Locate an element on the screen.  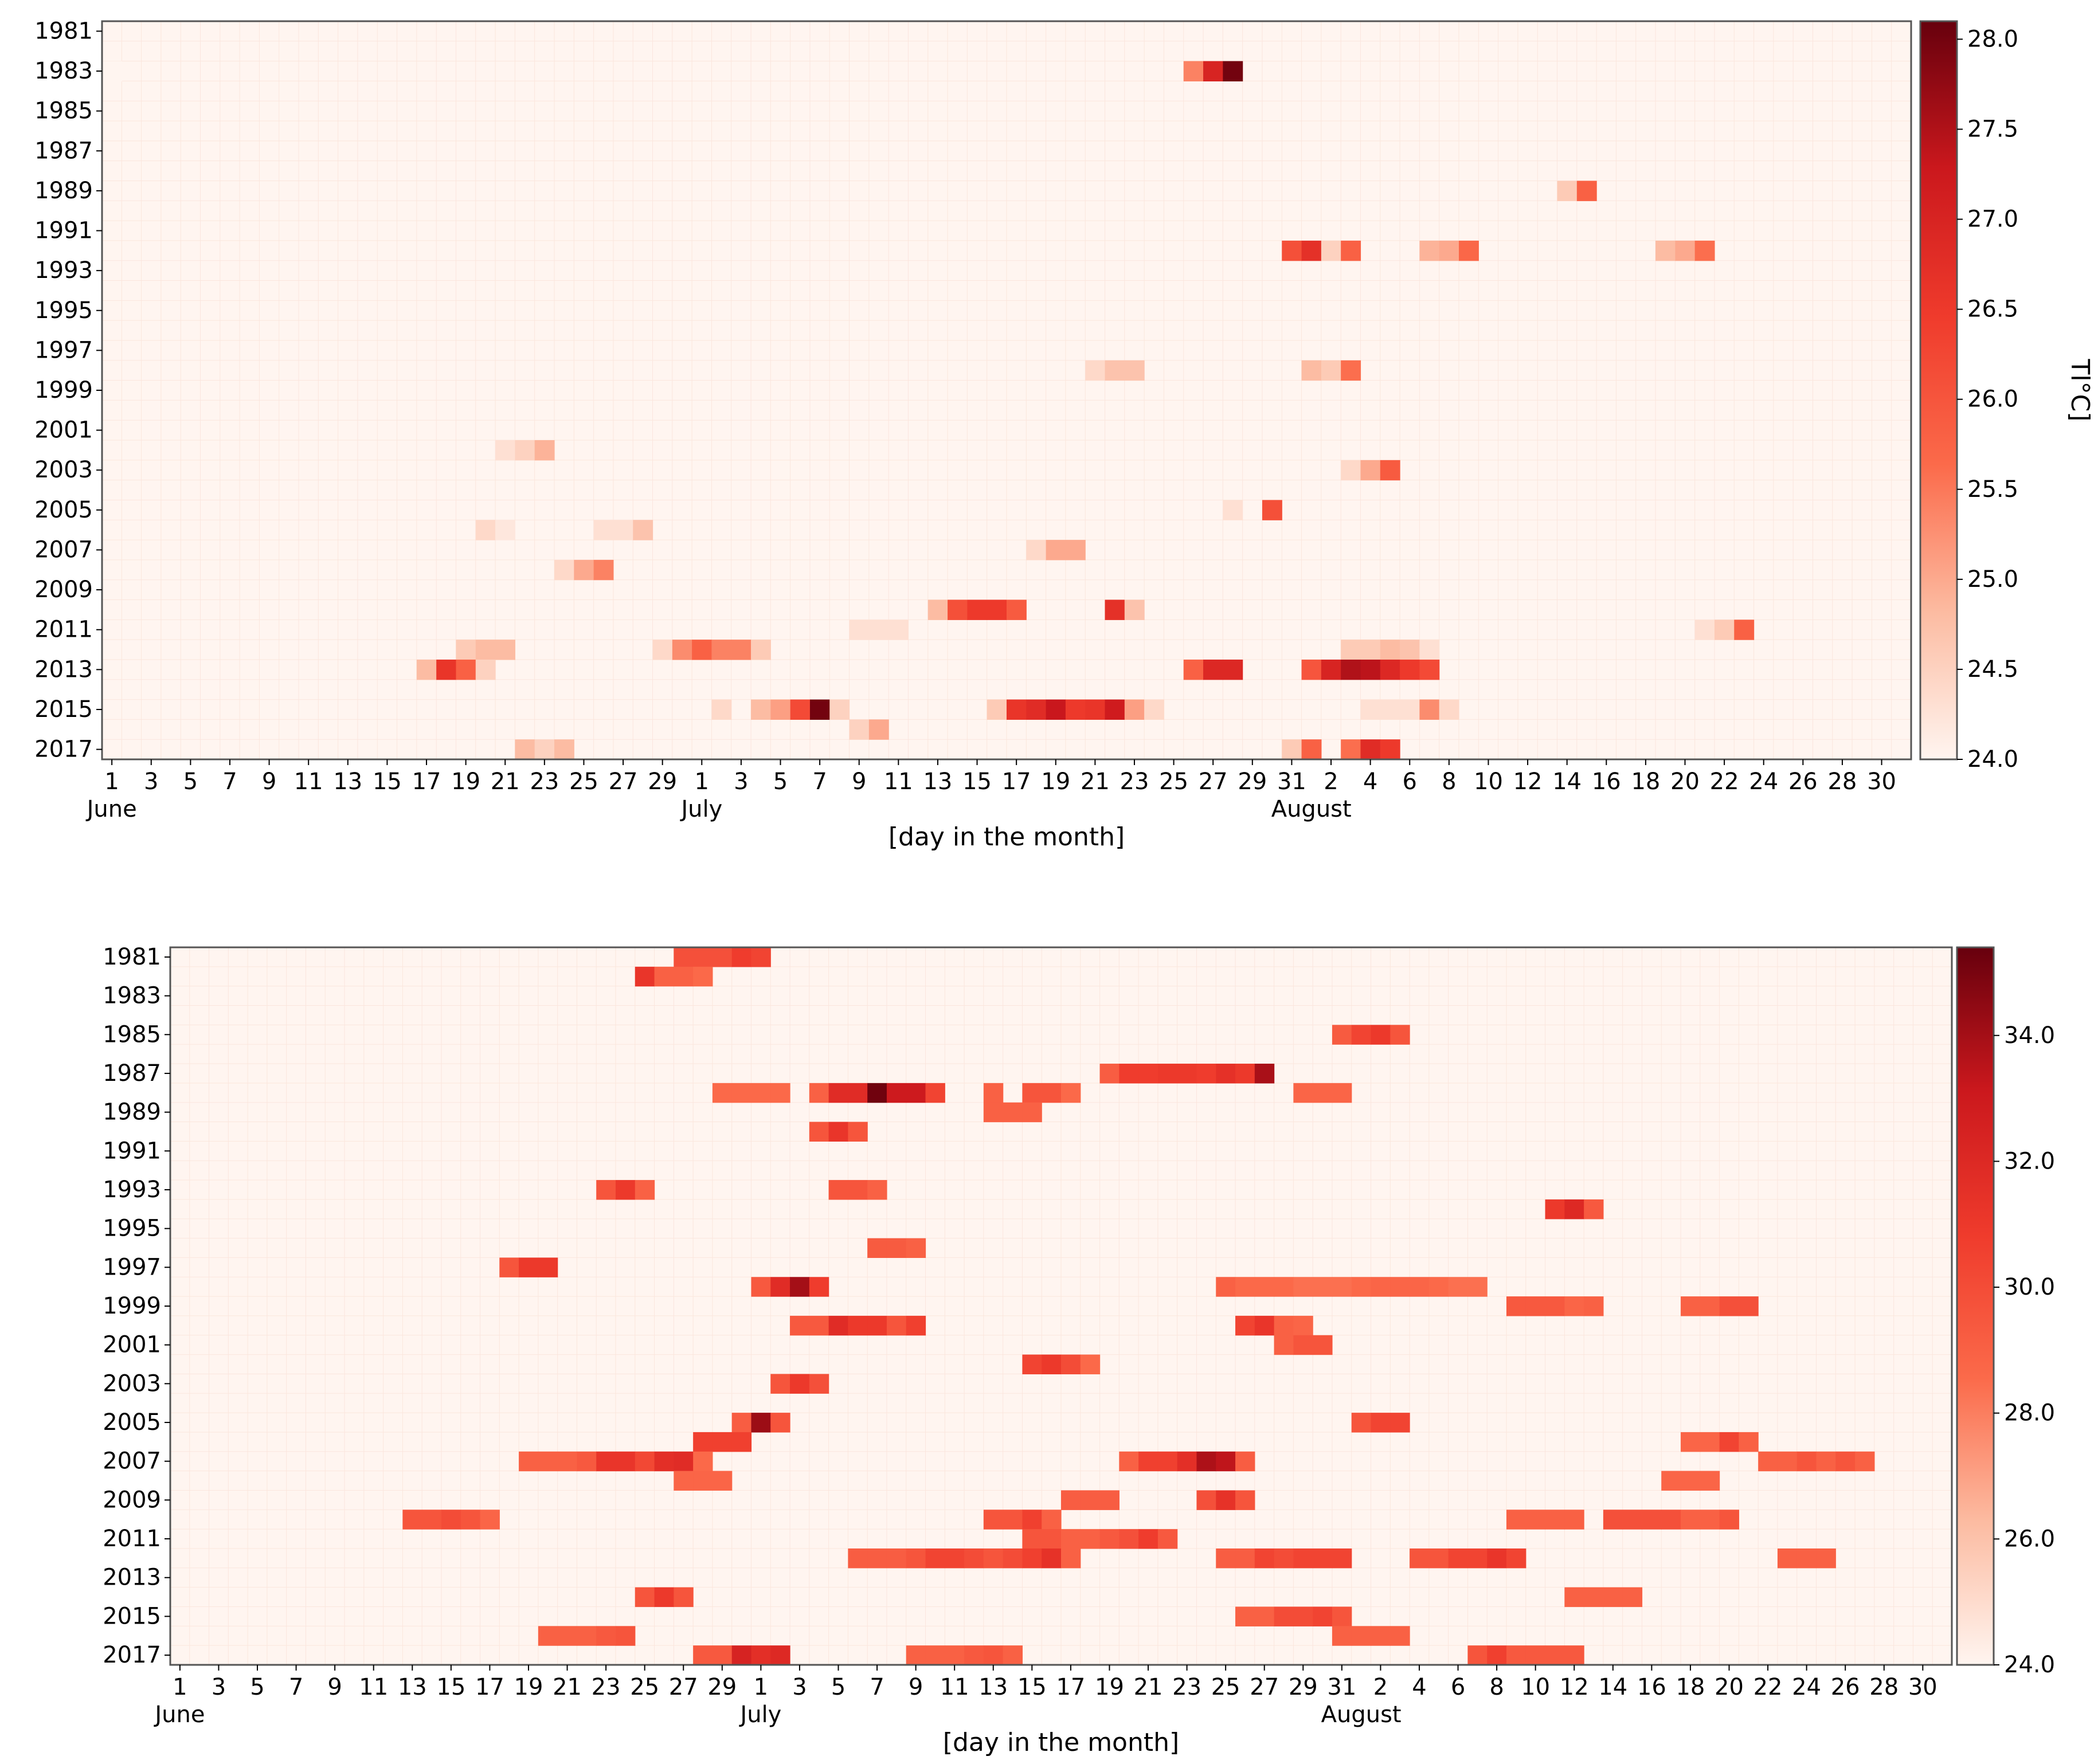
y-tick-label: 2007 is located at coordinates (64, 549).